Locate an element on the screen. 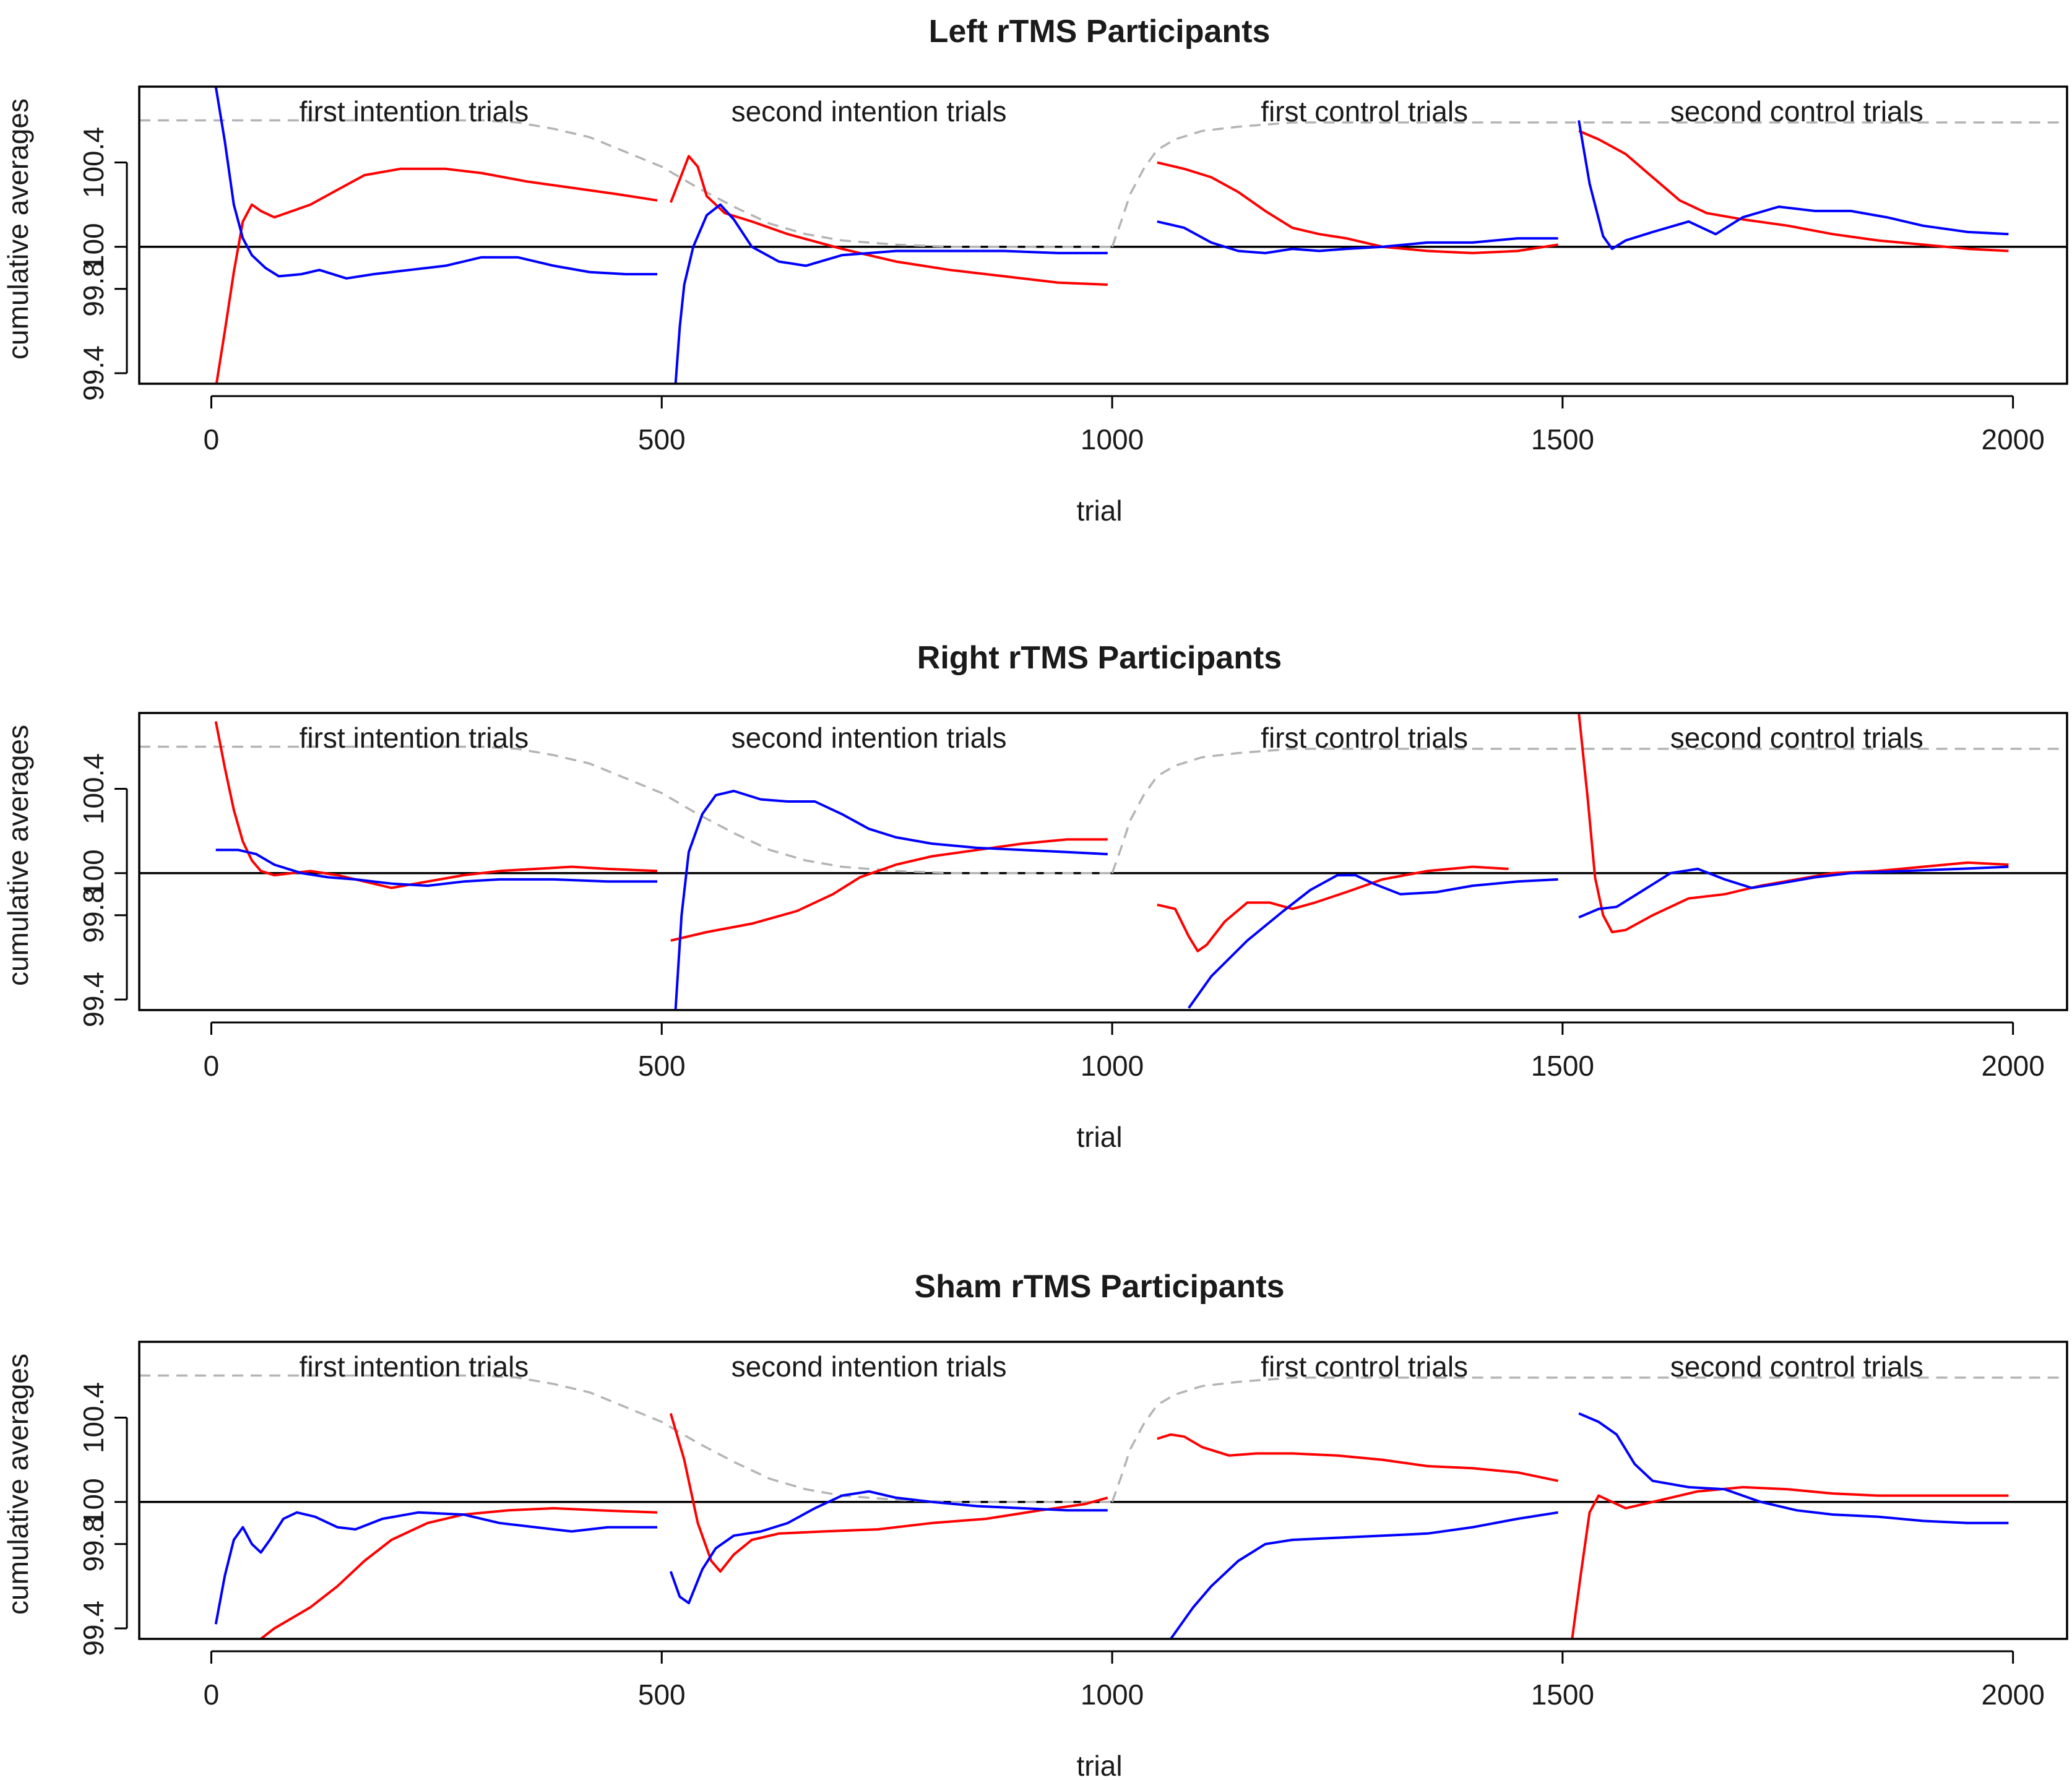 The width and height of the screenshot is (2072, 1780). chart-title: Right rTMS Participants is located at coordinates (1099, 658).